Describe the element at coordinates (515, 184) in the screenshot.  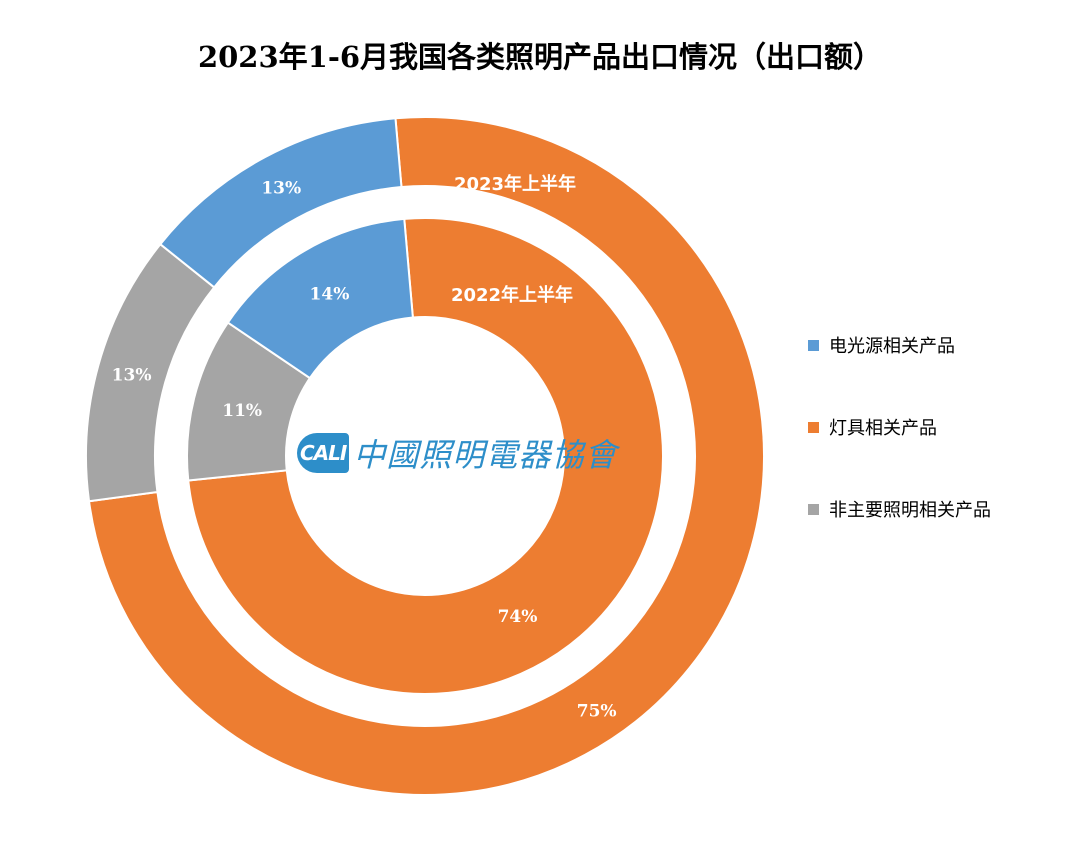
I see `series-label-outer: 2023年上半年` at that location.